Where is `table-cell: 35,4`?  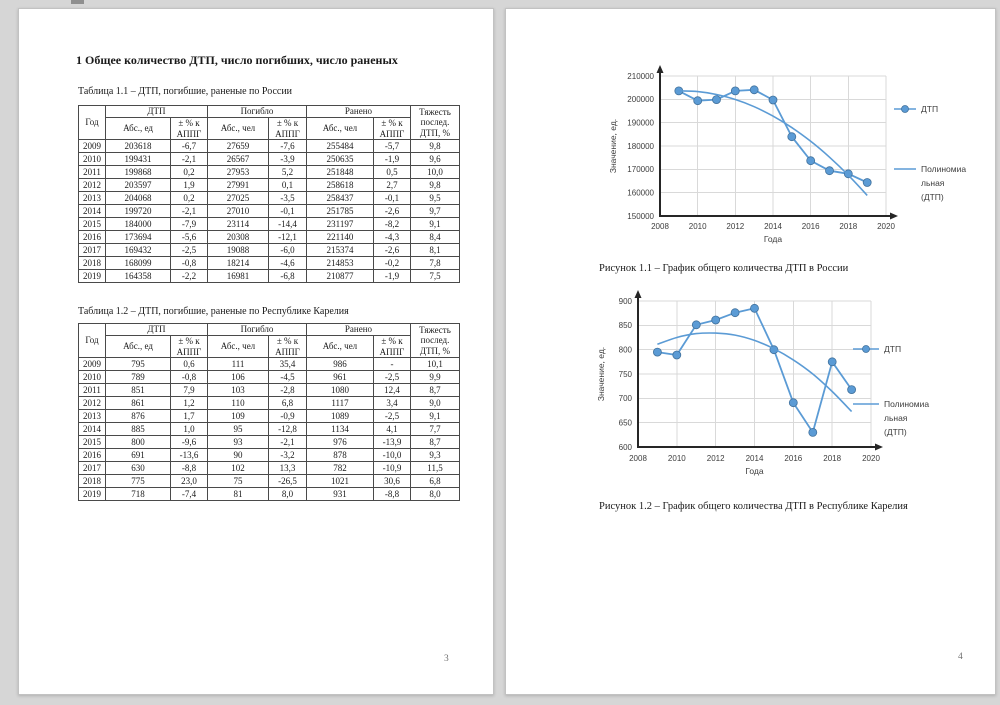
table-cell: 35,4 is located at coordinates (287, 364).